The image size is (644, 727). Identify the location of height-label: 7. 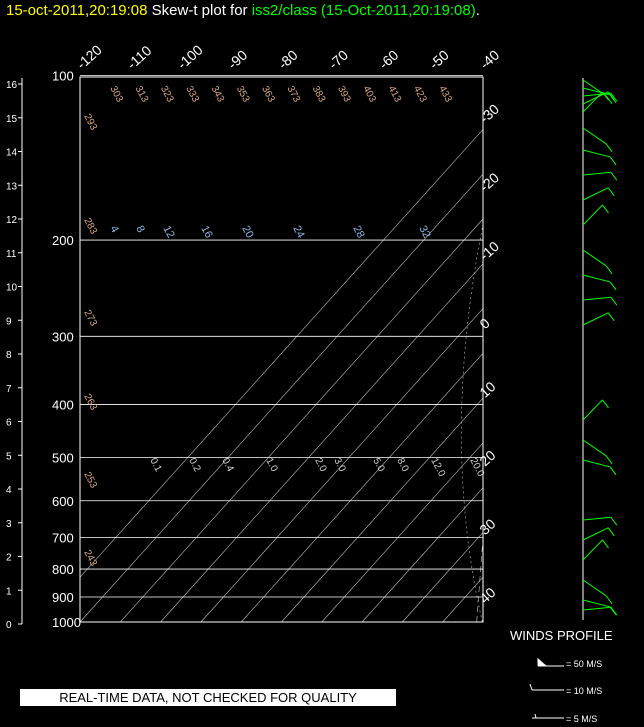
(9, 389).